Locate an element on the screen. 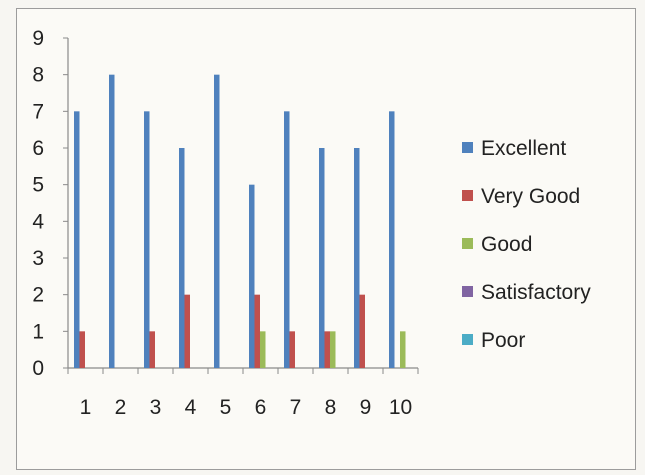  y-axis: 0 1 2 3 4 5 6 7 8 9 is located at coordinates (50, 203).